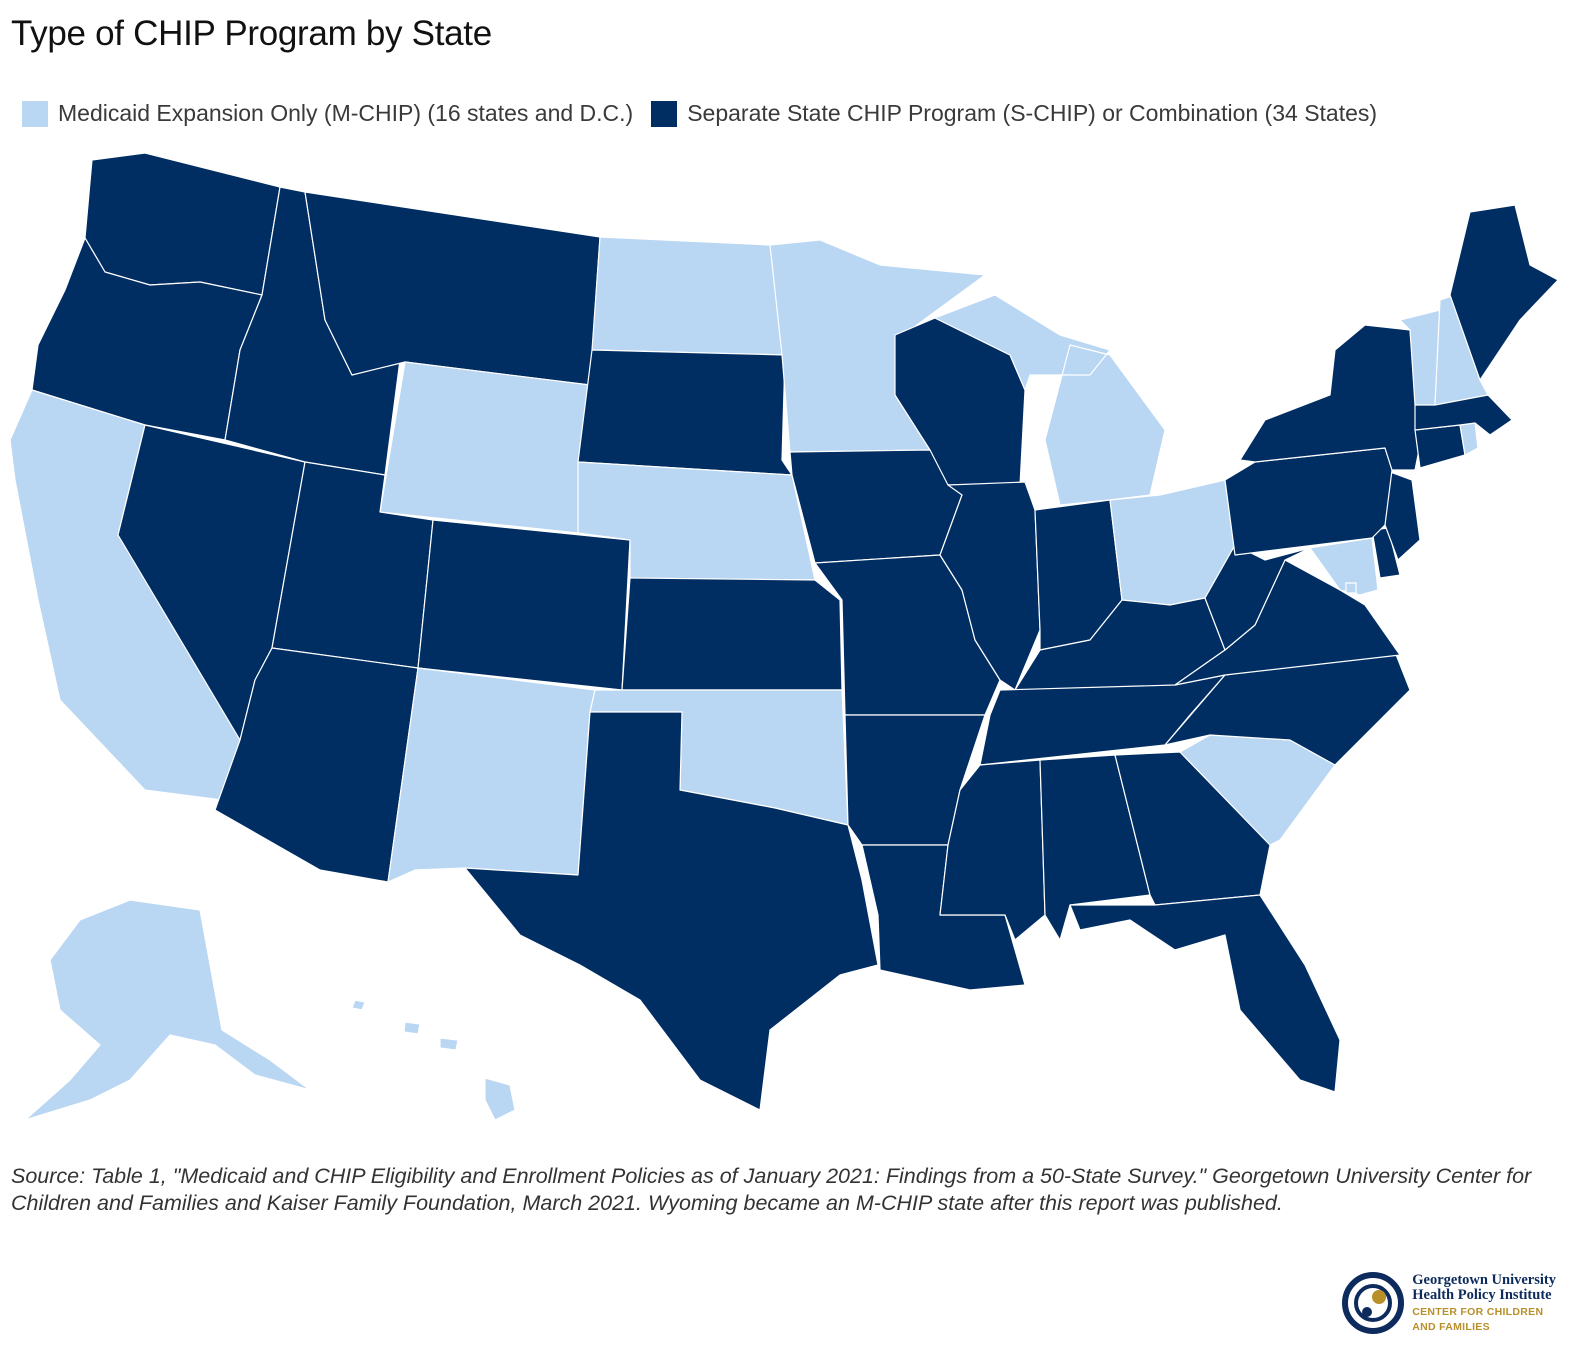 This screenshot has height=1346, width=1580. Describe the element at coordinates (1351, 588) in the screenshot. I see `state-DC` at that location.